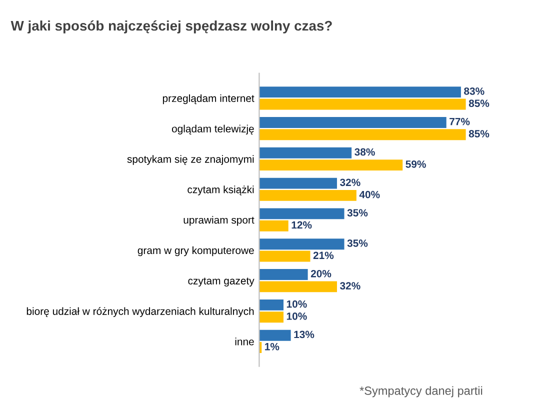  I want to click on data-label: 38%, so click(364, 152).